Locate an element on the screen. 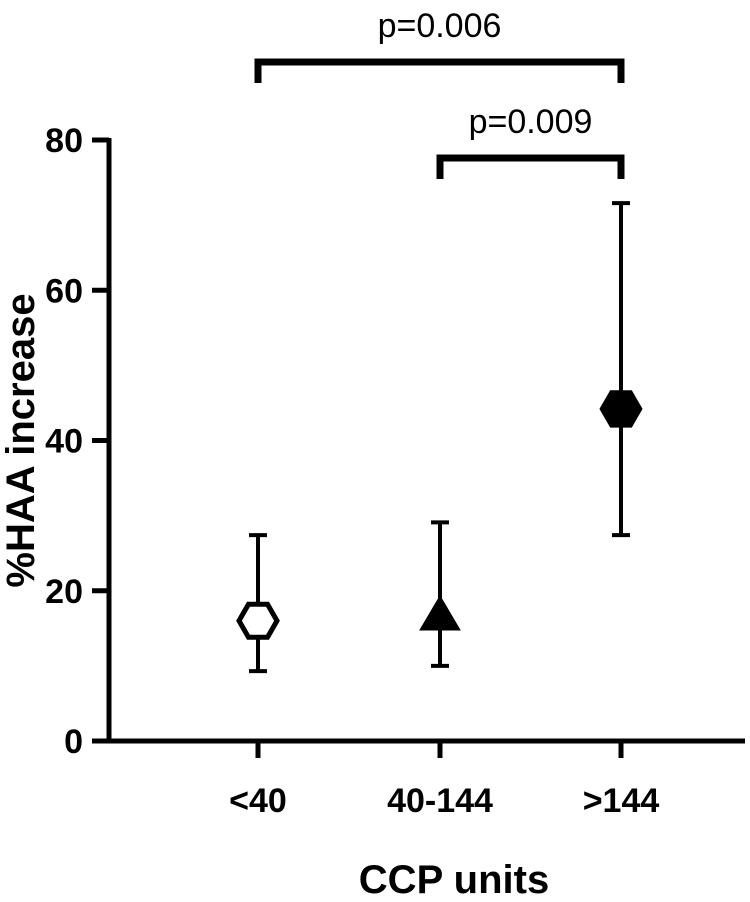 This screenshot has width=750, height=902. p-value-label: p=0.006 is located at coordinates (440, 26).